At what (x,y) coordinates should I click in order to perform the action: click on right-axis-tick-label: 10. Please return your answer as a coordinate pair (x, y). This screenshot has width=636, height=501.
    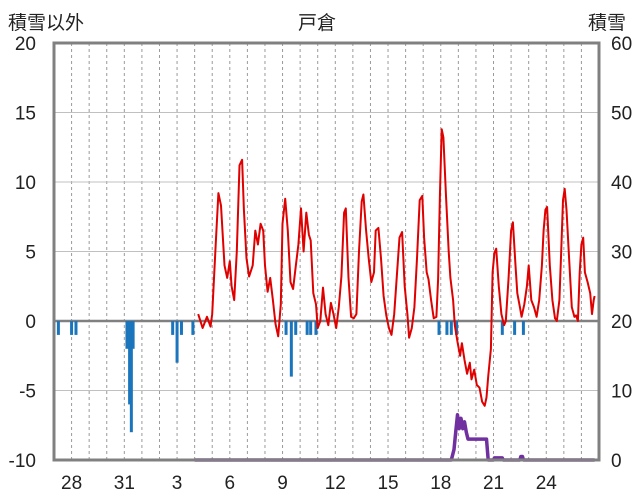
    Looking at the image, I should click on (621, 392).